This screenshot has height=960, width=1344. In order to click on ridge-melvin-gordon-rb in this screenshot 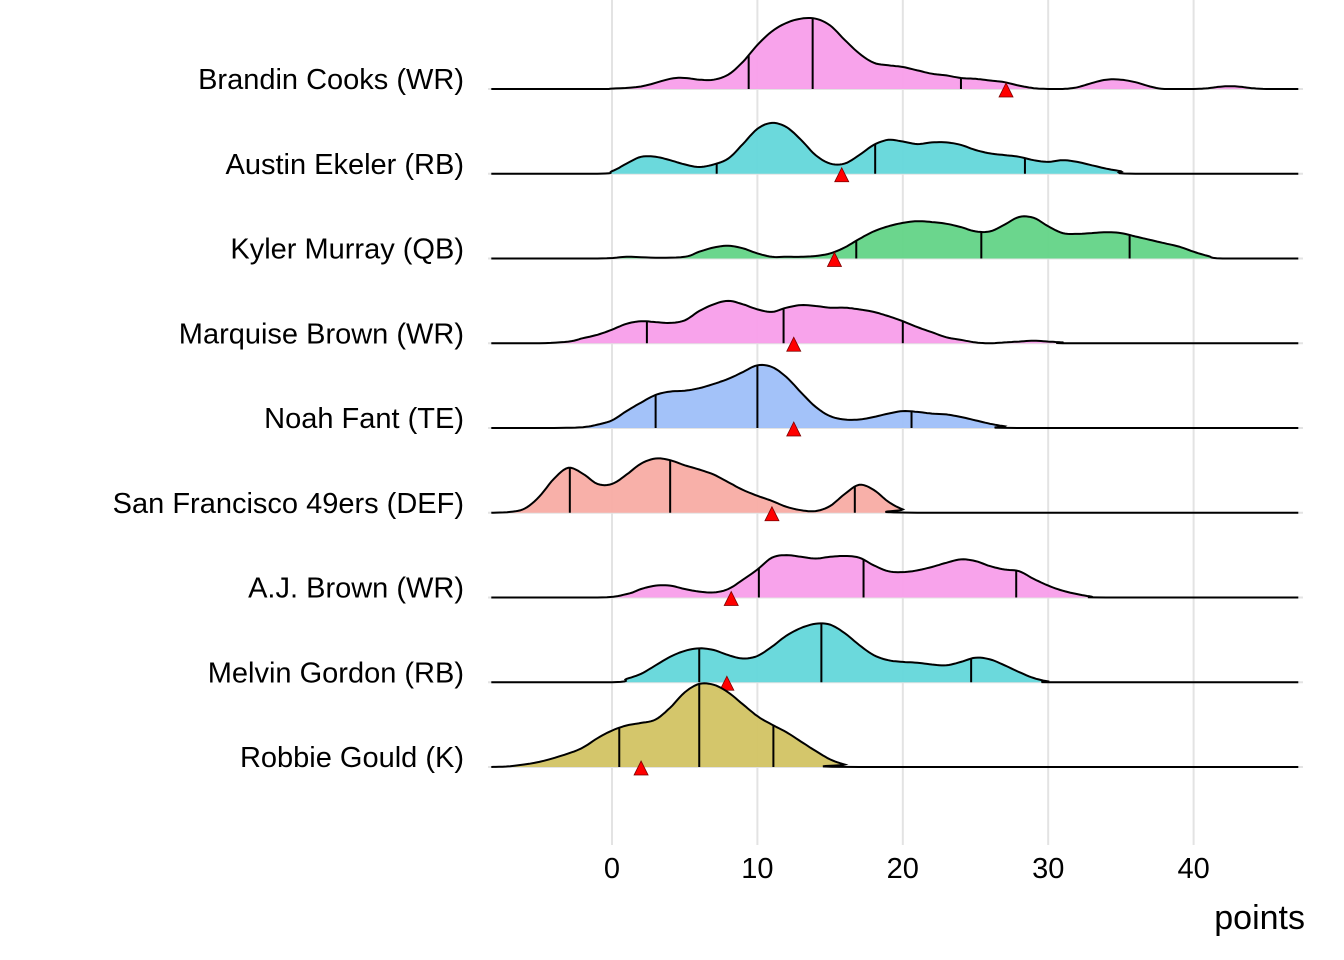, I will do `click(895, 656)`.